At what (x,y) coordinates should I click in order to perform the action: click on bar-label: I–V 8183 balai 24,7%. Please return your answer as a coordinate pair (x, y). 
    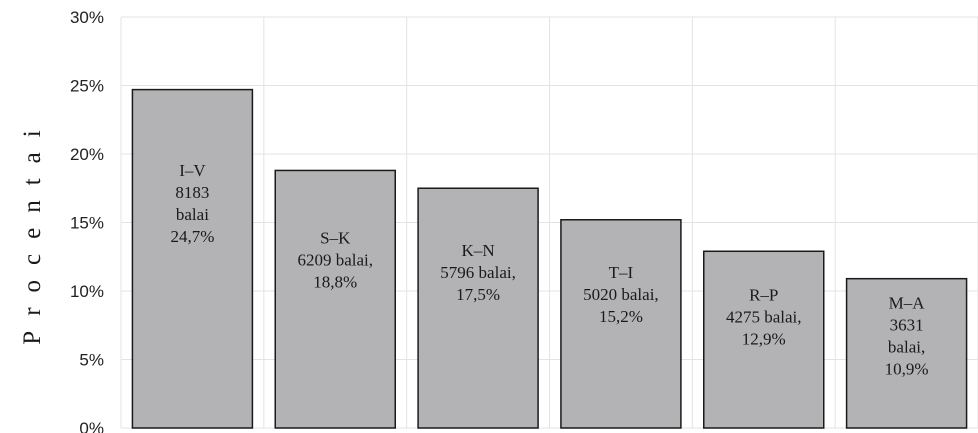
    Looking at the image, I should click on (192, 203).